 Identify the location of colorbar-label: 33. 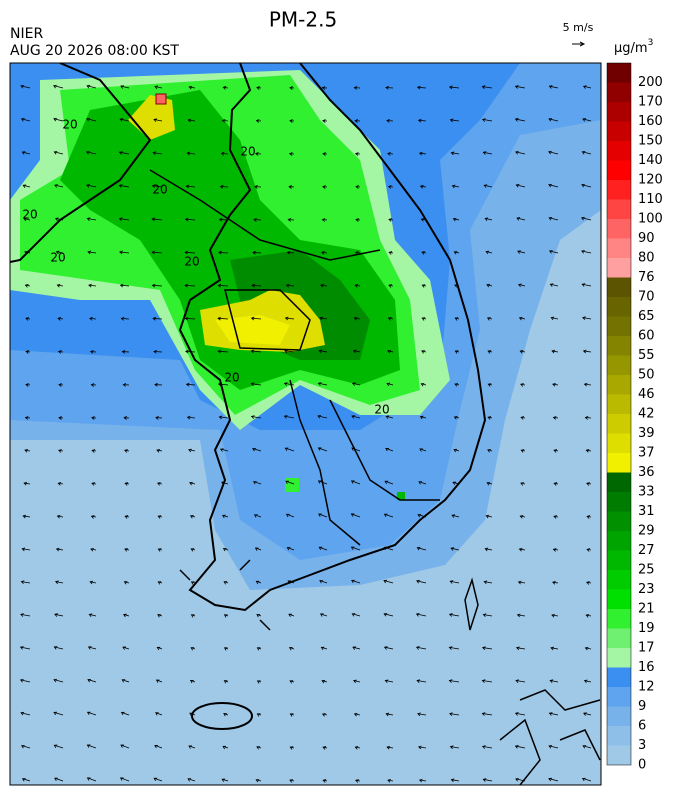
(646, 492).